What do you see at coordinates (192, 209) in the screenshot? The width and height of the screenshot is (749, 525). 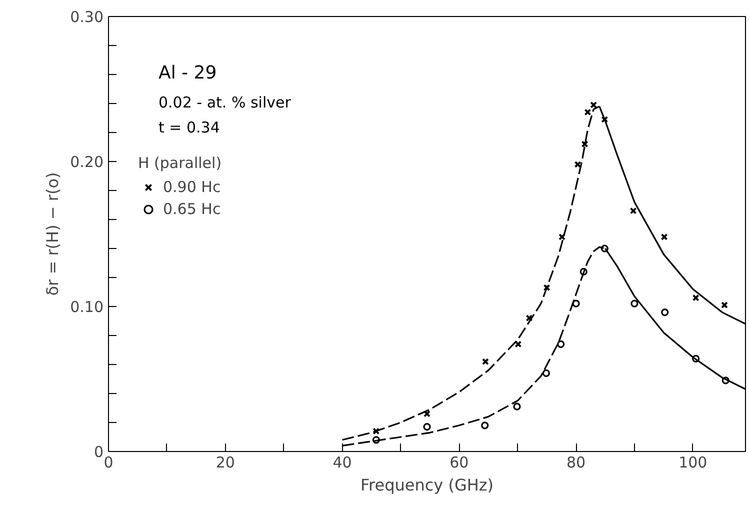 I see `legend-label: 0.65 Hc` at bounding box center [192, 209].